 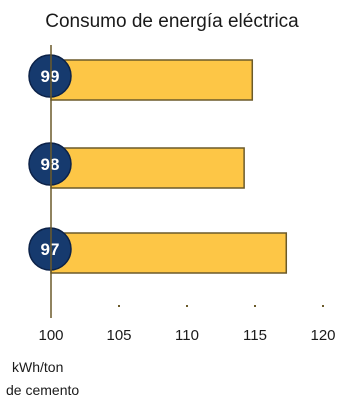 I want to click on category-label-98: 98, so click(x=50, y=164).